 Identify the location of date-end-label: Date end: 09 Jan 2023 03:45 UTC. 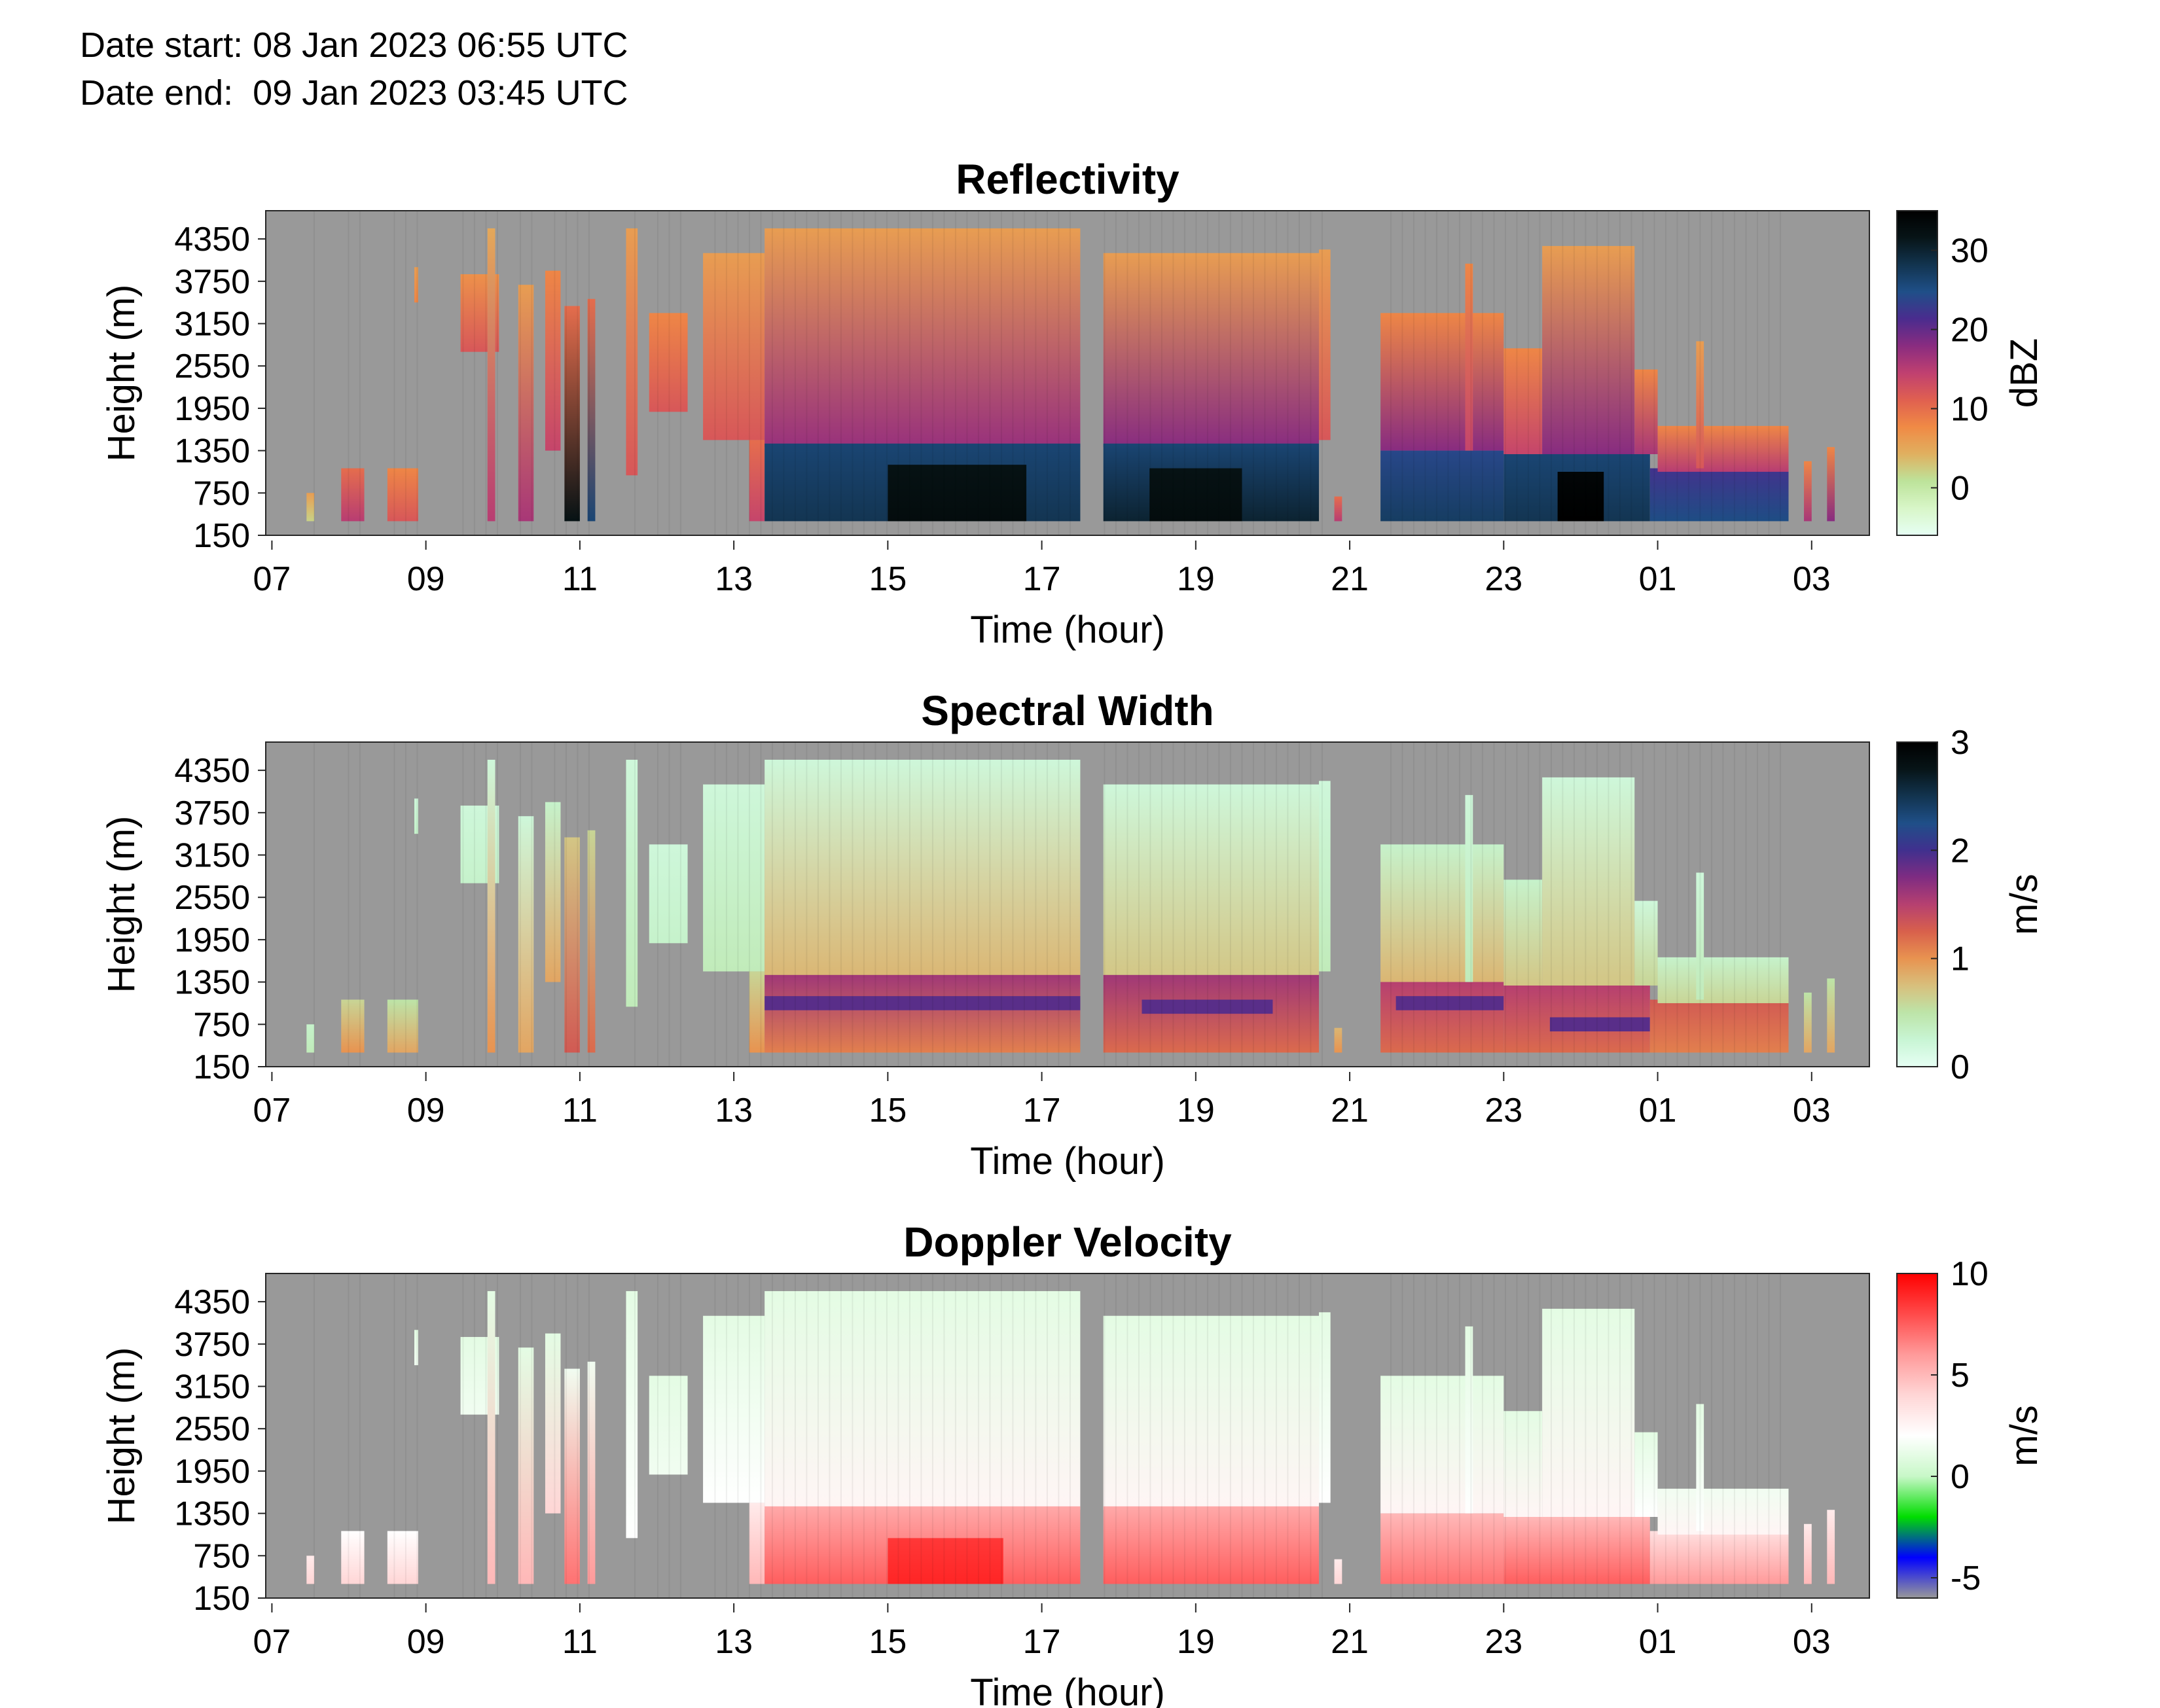
(354, 93).